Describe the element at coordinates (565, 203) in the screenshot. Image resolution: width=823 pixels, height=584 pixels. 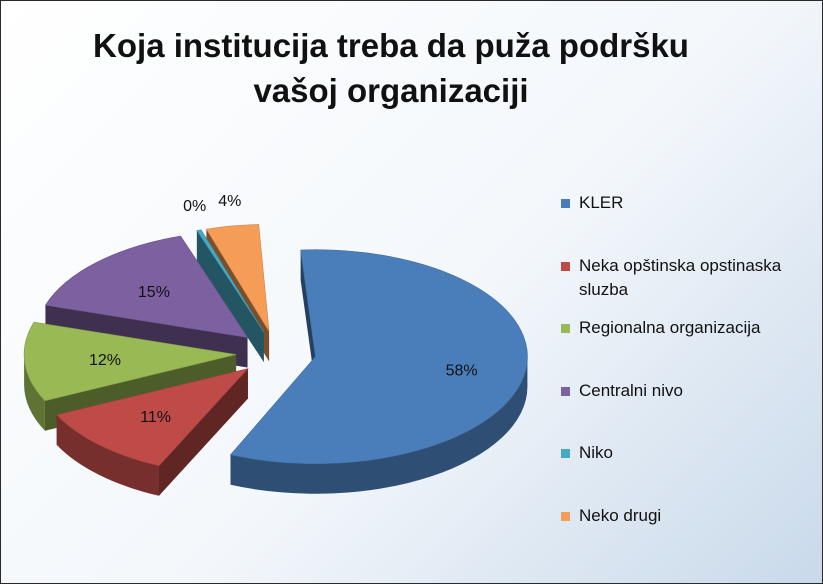
I see `legend-swatch-kler` at that location.